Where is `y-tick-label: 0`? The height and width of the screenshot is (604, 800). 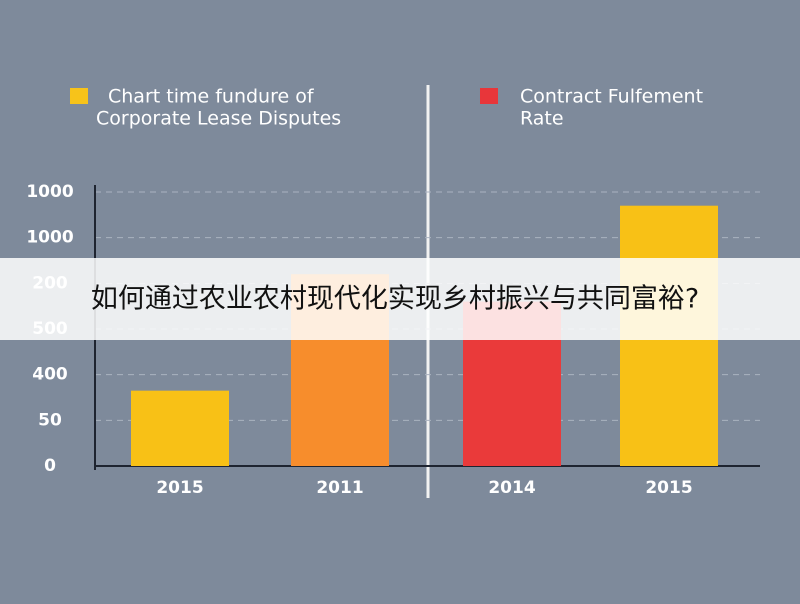 y-tick-label: 0 is located at coordinates (50, 466).